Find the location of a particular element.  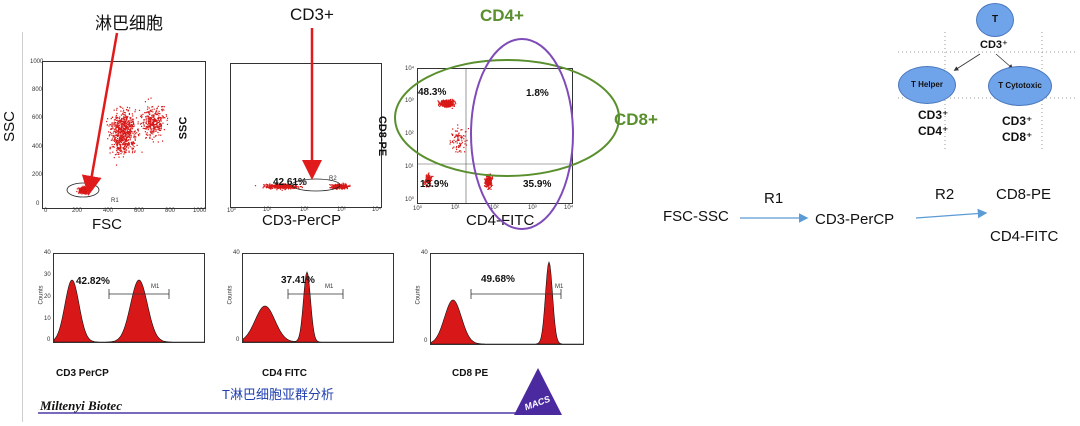

scatter1-xtick-1000: 1000 is located at coordinates (200, 211).